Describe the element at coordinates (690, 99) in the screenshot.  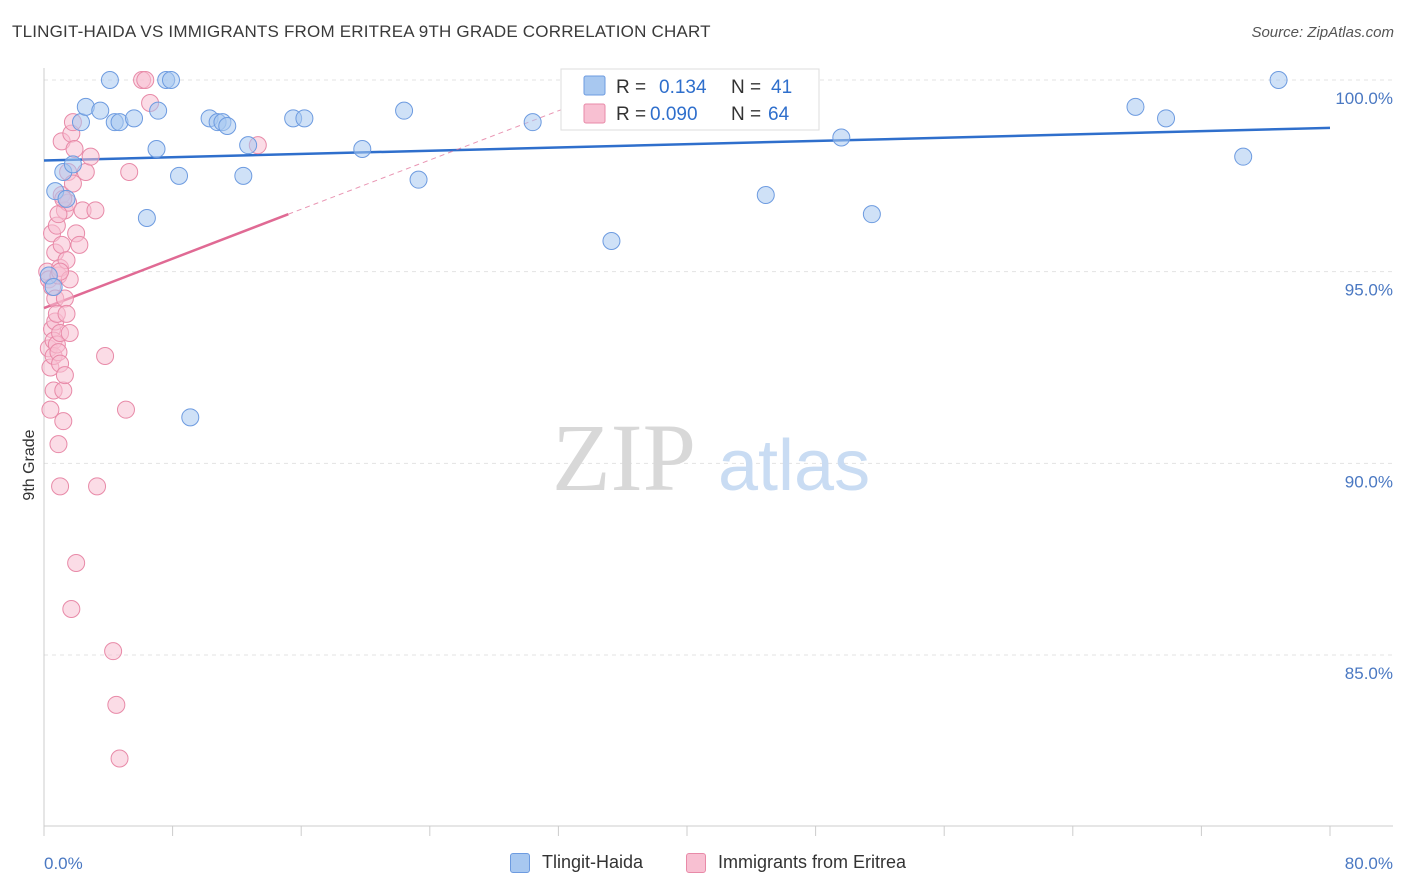
I see `legend-box: R = 0.134 N = 41 R = 0.090 N = 64` at that location.